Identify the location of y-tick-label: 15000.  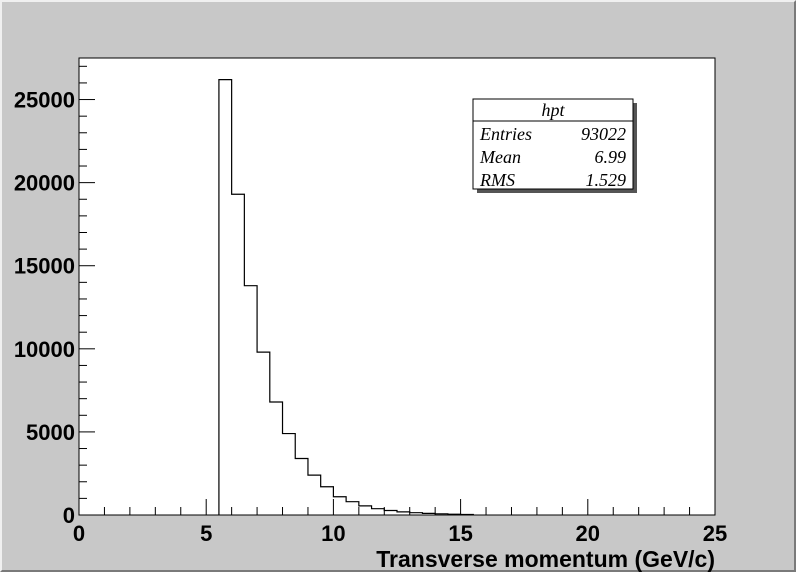
(44, 266).